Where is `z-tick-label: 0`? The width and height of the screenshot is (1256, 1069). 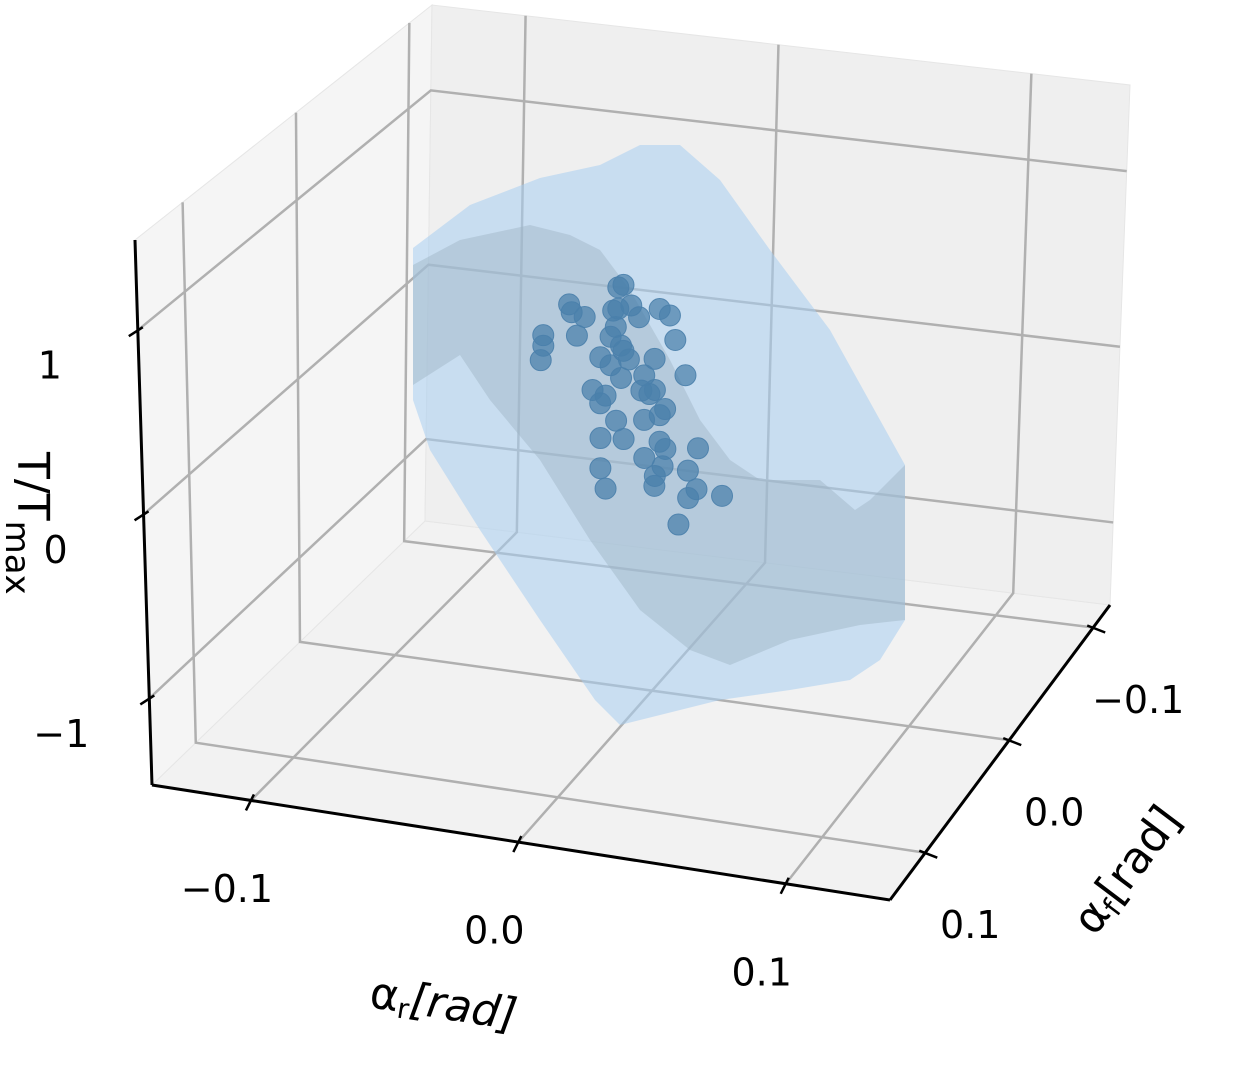
z-tick-label: 0 is located at coordinates (55, 550).